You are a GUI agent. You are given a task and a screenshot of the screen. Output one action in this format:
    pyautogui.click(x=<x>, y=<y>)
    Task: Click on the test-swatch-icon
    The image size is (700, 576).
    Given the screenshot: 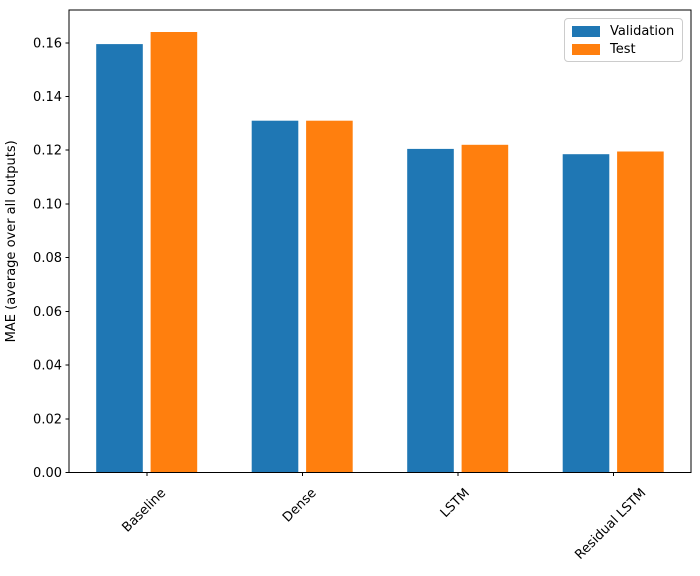 What is the action you would take?
    pyautogui.click(x=586, y=49)
    